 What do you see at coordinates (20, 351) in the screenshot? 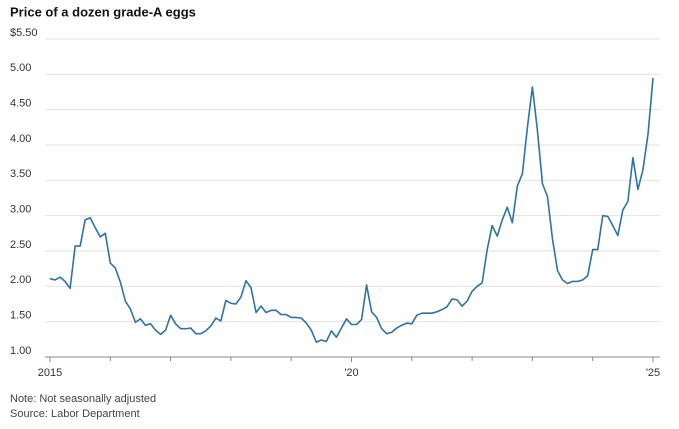
I see `y-tick-label: 1.00` at bounding box center [20, 351].